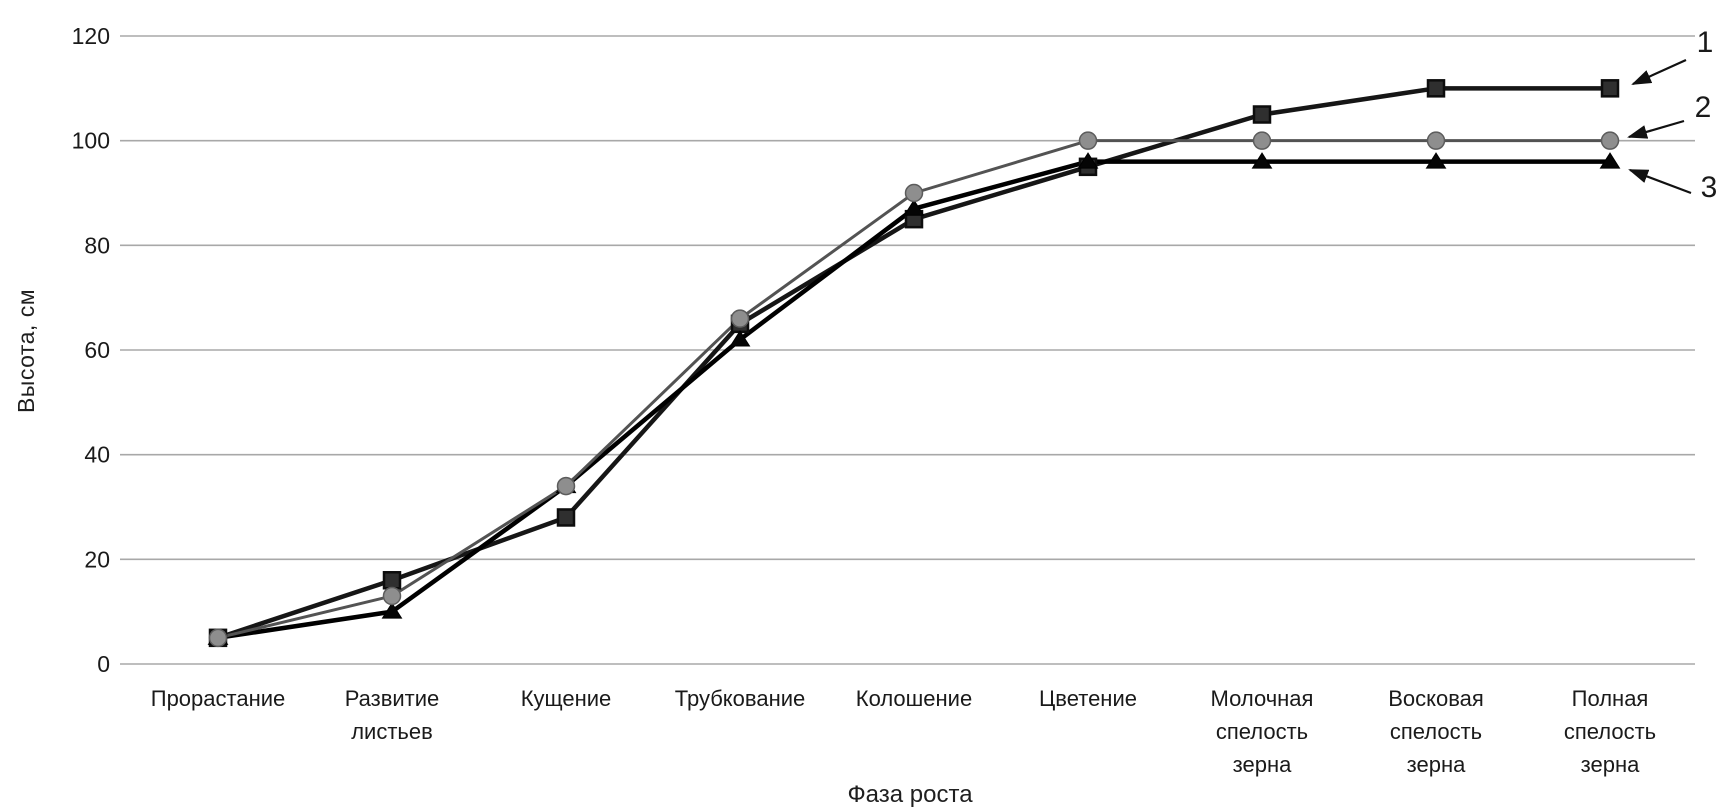  Describe the element at coordinates (1660, 181) in the screenshot. I see `series-3-callout-arrow` at that location.